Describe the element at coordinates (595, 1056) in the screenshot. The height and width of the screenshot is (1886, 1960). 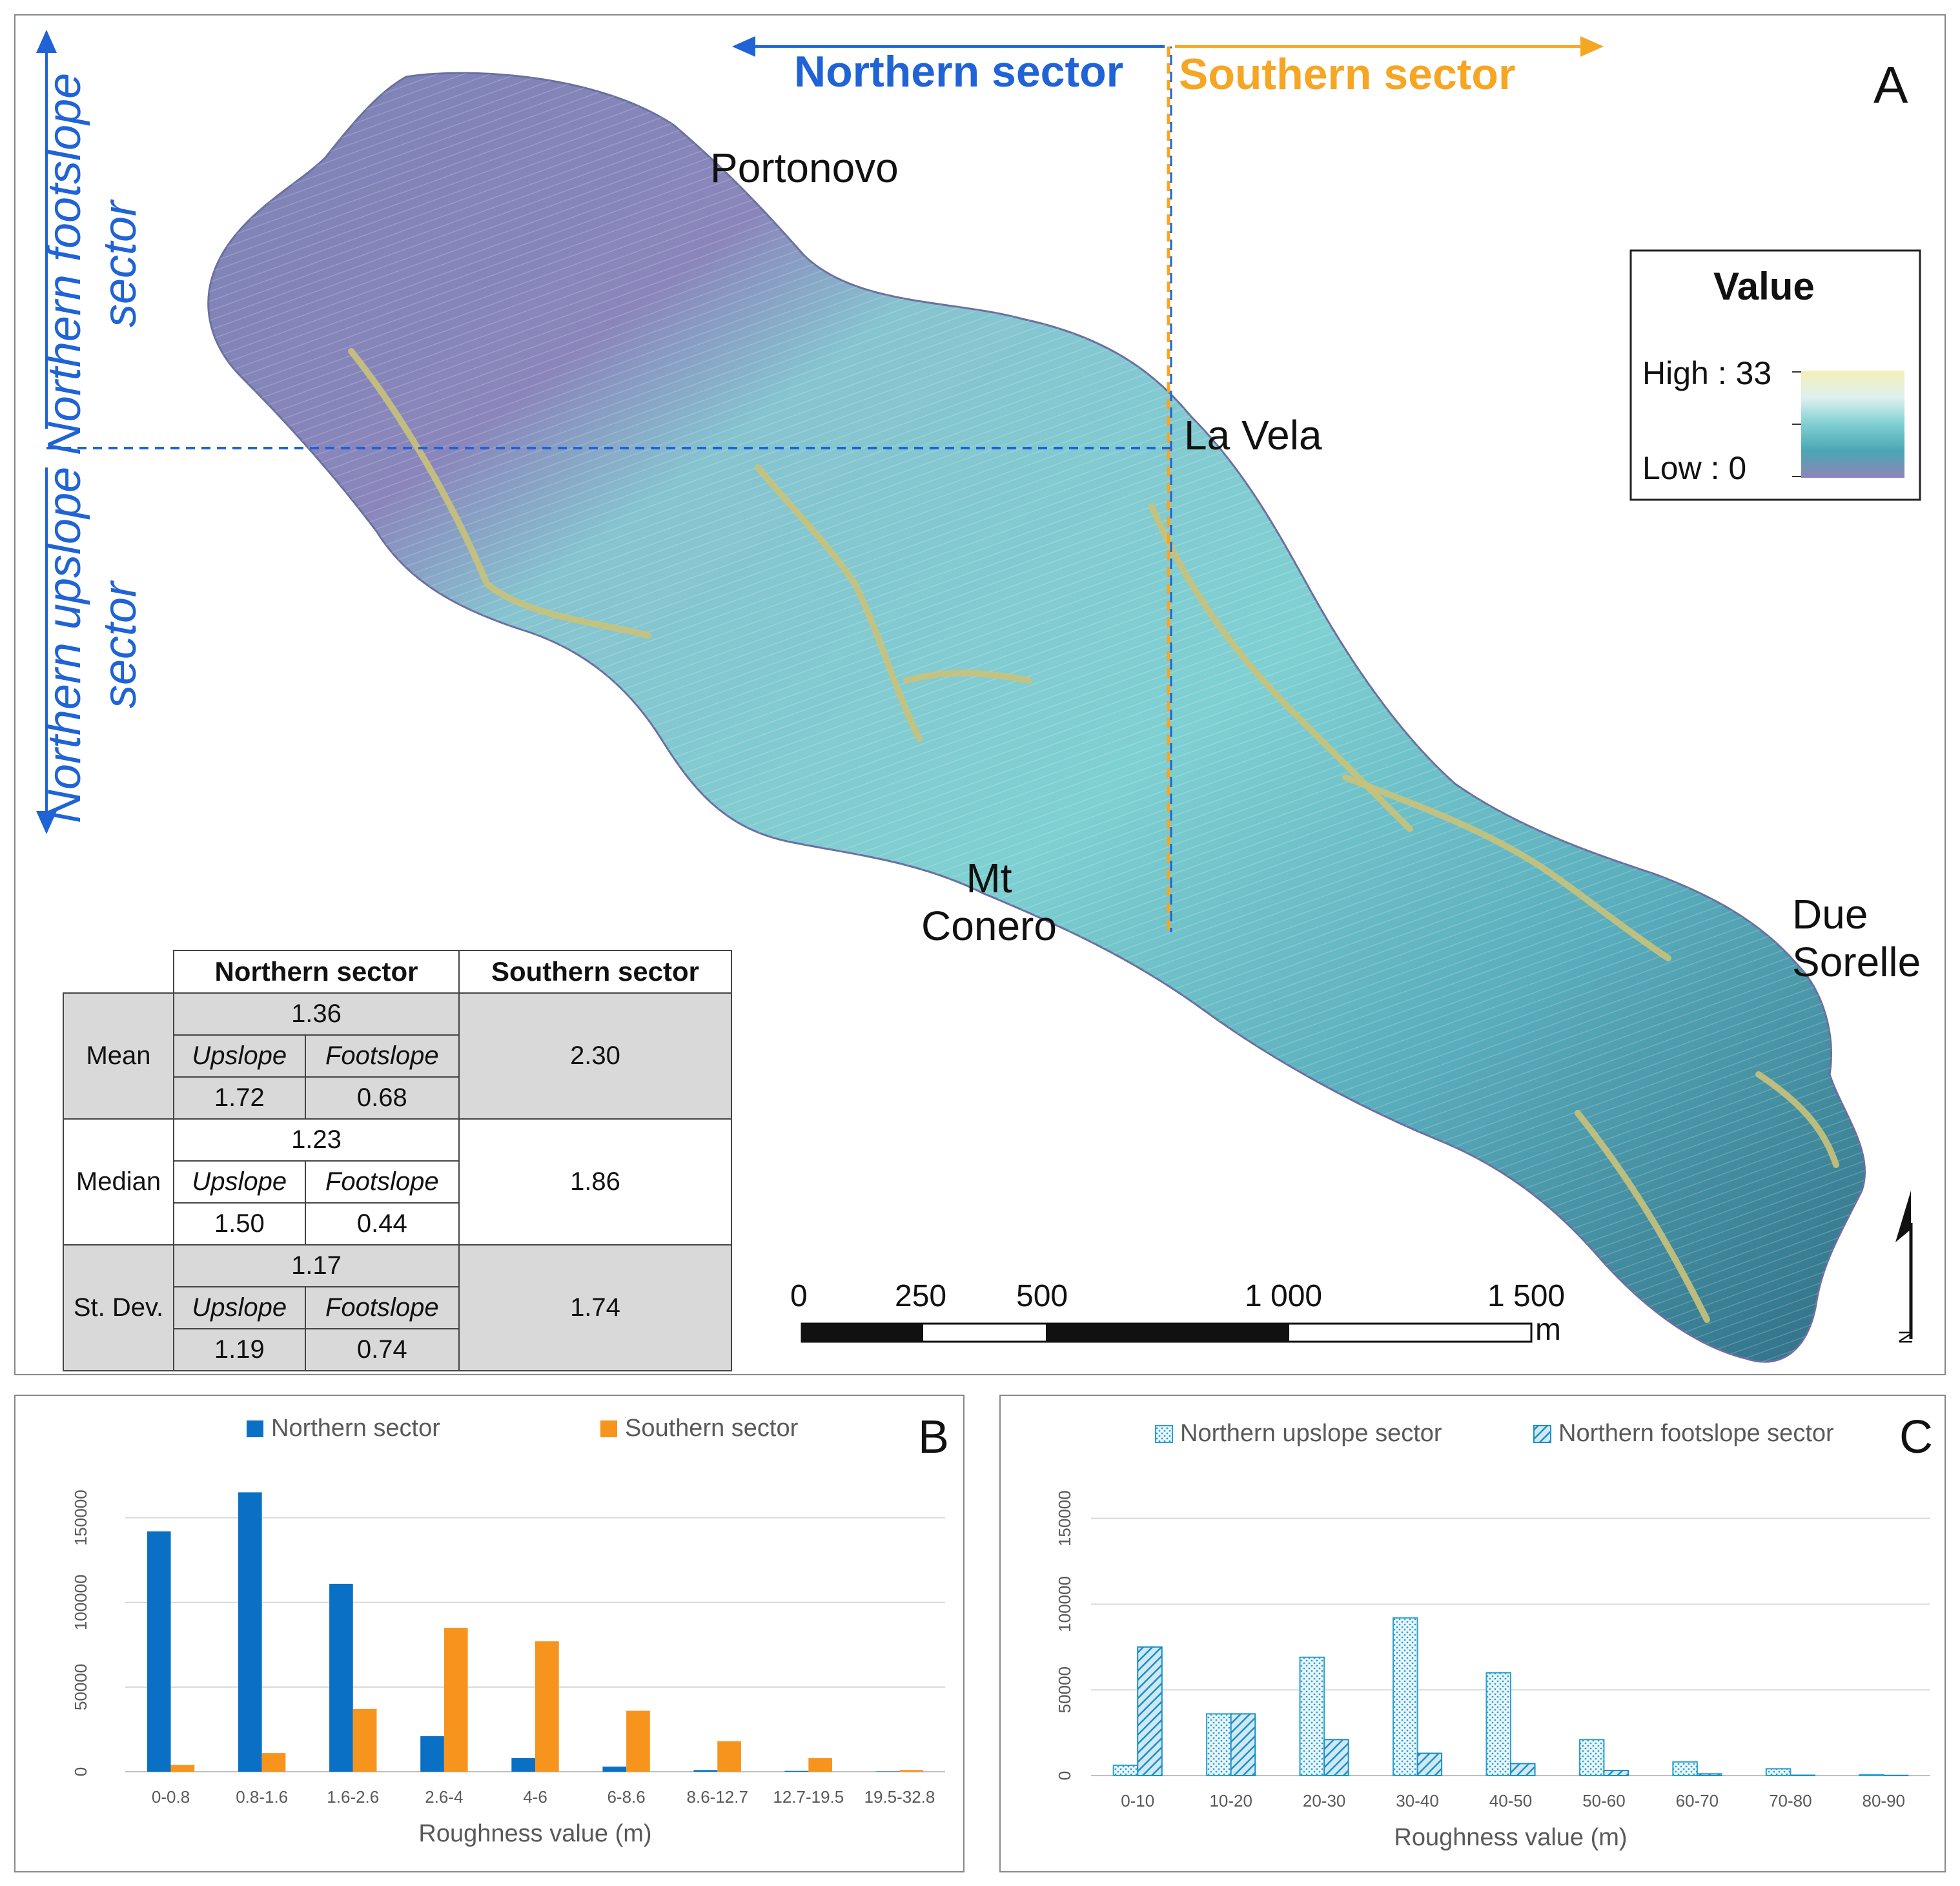
I see `south-value: 2.30` at that location.